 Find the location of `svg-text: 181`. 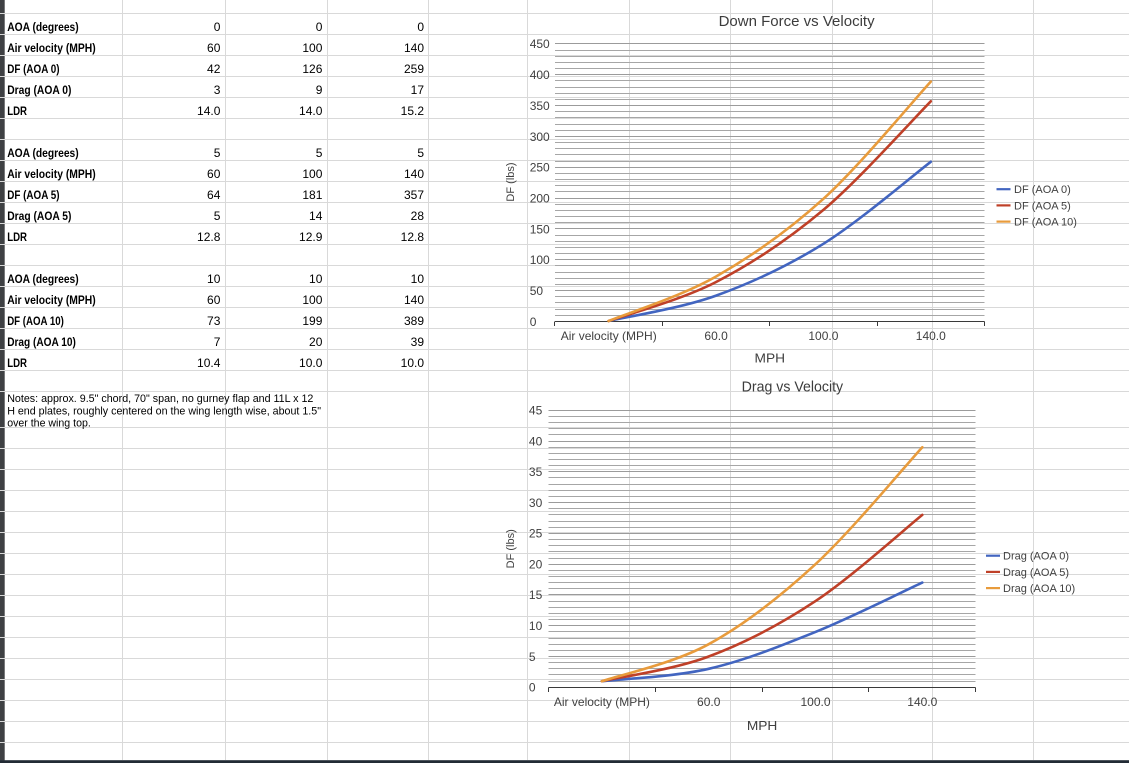

svg-text: 181 is located at coordinates (312, 195).